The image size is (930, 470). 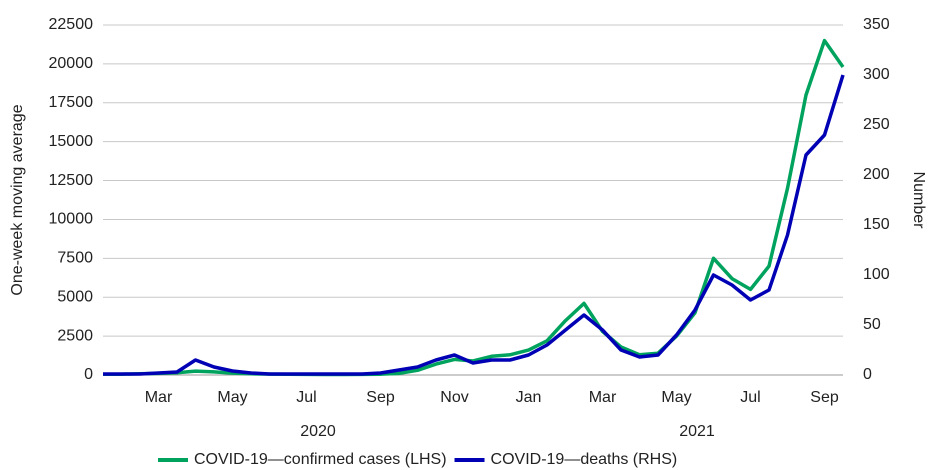 I want to click on legend-label: COVID-19—confirmed cases (LHS), so click(x=320, y=459).